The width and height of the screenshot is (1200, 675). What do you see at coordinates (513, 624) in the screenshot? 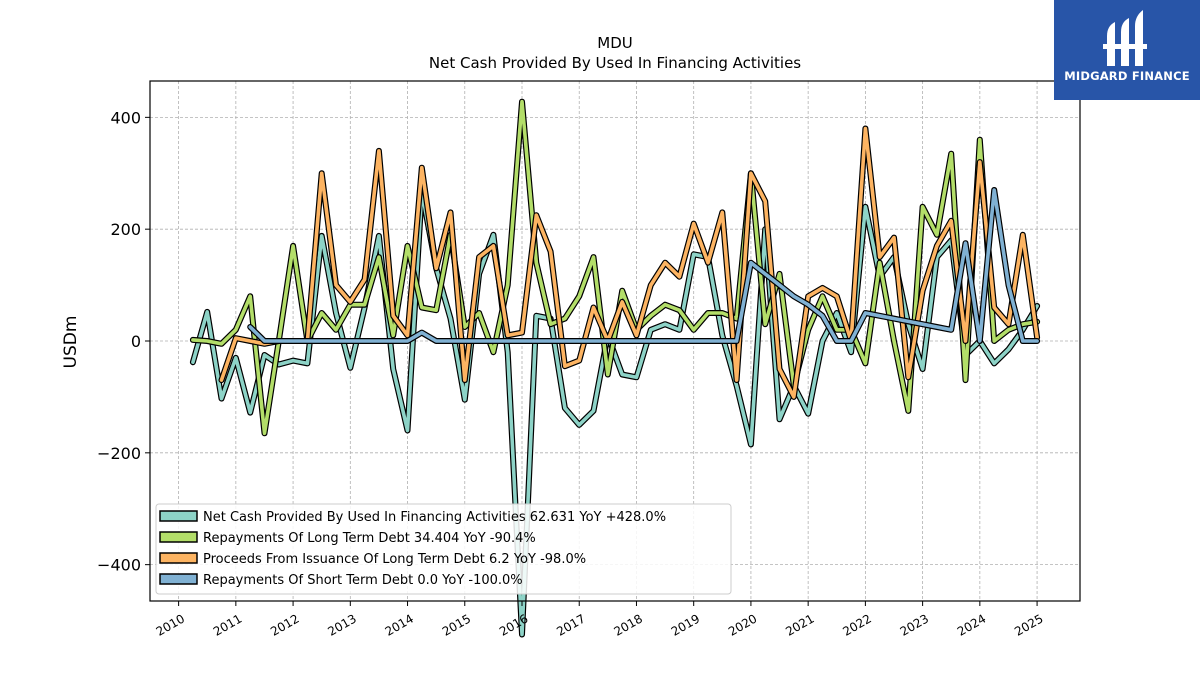
I see `x-tick-label: 2016` at bounding box center [513, 624].